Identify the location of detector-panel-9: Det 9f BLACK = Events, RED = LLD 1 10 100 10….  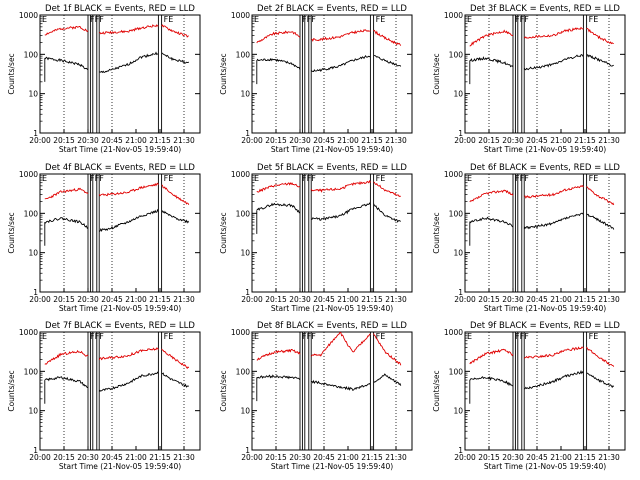
(529, 396).